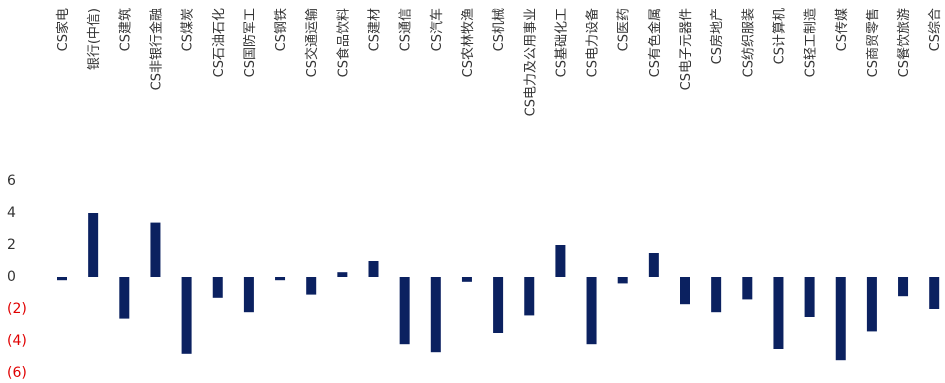 The width and height of the screenshot is (945, 383). What do you see at coordinates (250, 42) in the screenshot?
I see `category-label: CS国防军工` at bounding box center [250, 42].